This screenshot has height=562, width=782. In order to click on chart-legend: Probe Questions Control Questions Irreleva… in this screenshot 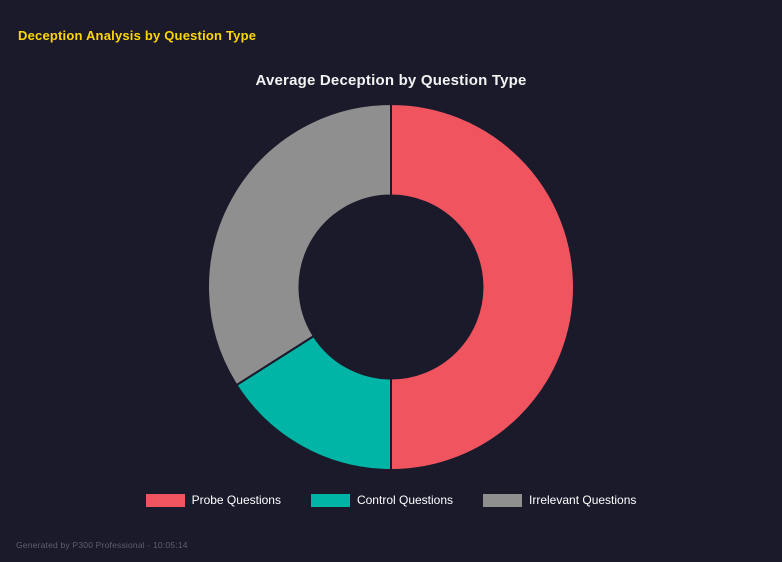, I will do `click(390, 500)`.